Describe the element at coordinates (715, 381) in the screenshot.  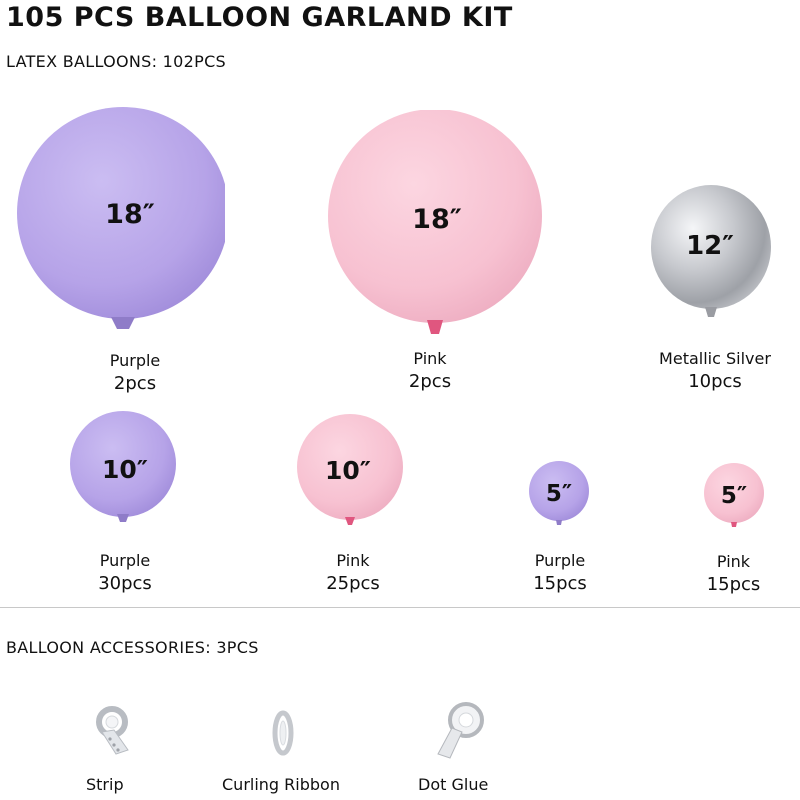
I see `balloon-quantity: 10pcs` at that location.